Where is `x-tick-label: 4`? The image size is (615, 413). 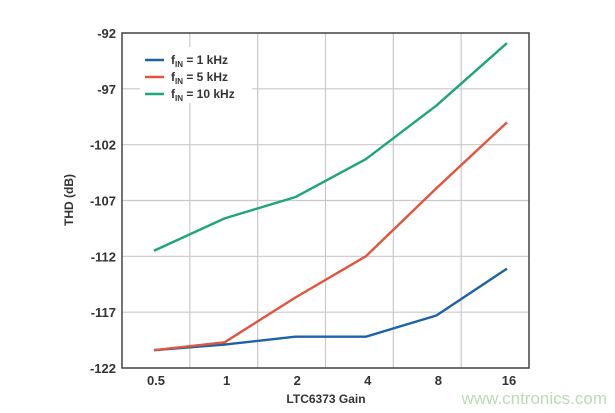
x-tick-label: 4 is located at coordinates (368, 380).